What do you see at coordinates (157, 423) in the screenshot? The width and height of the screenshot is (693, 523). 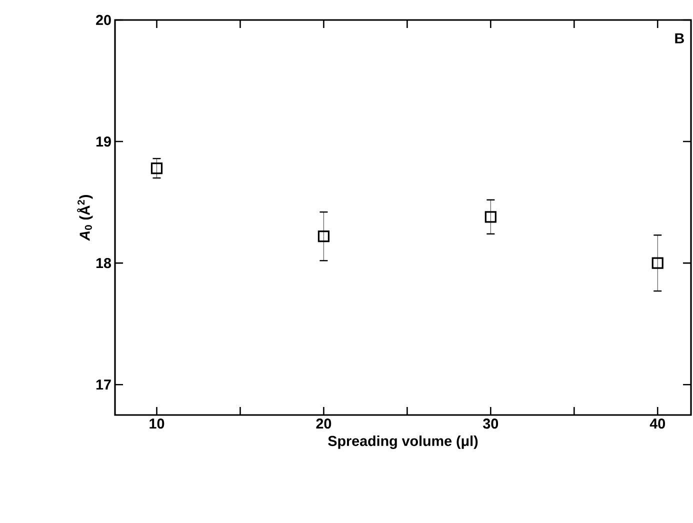 I see `x-tick-label: 10` at bounding box center [157, 423].